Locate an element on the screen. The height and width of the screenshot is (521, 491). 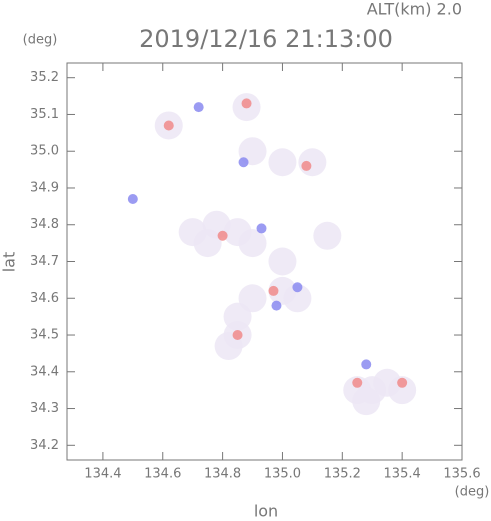
x-unit: (deg) is located at coordinates (472, 492).